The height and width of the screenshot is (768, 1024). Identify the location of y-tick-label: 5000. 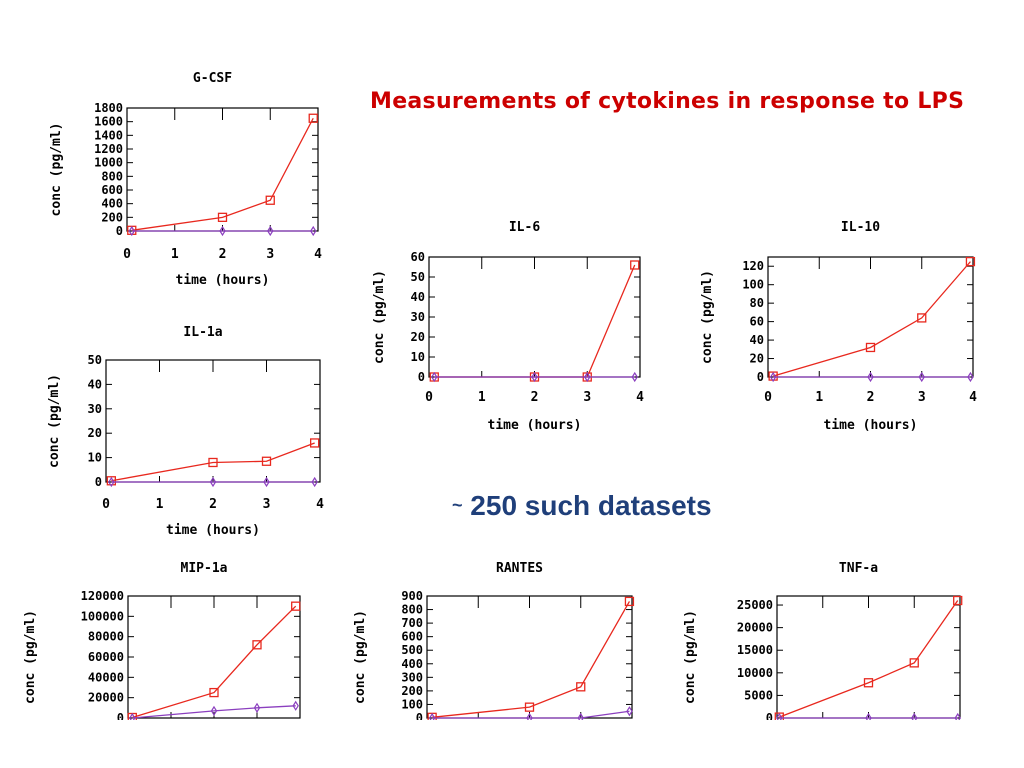
(758, 695).